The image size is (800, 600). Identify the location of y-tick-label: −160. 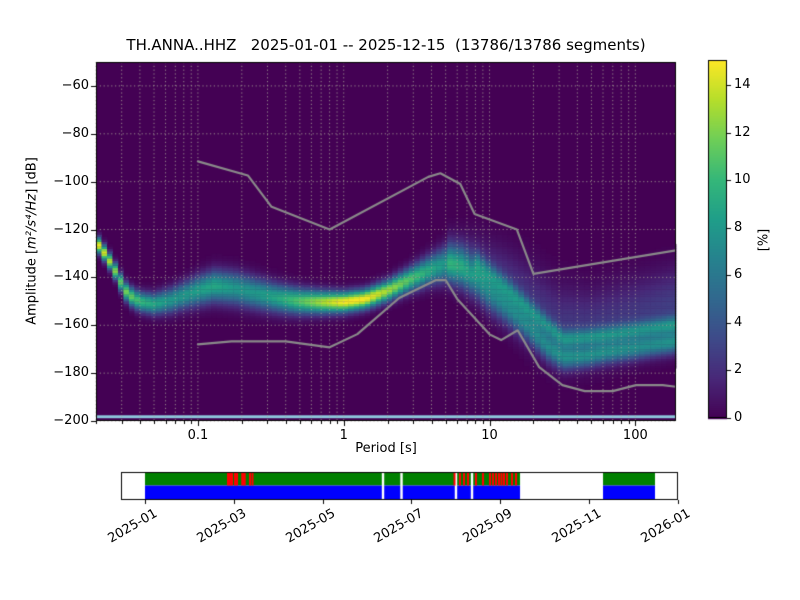
(71, 325).